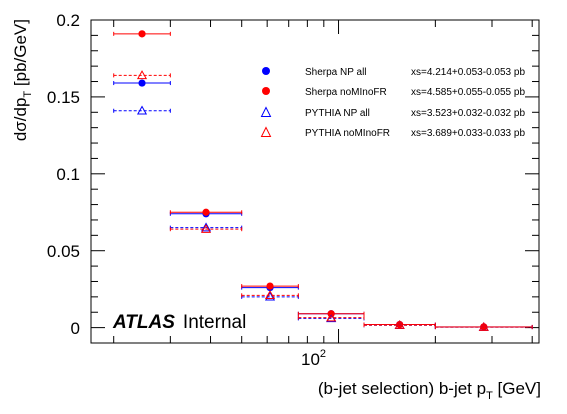 The height and width of the screenshot is (414, 567). What do you see at coordinates (323, 354) in the screenshot?
I see `x-tick-label-exponent: 2` at bounding box center [323, 354].